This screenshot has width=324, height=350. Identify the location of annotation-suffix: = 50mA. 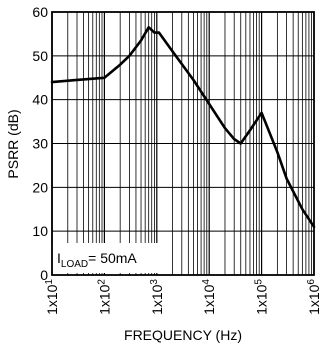
(112, 258).